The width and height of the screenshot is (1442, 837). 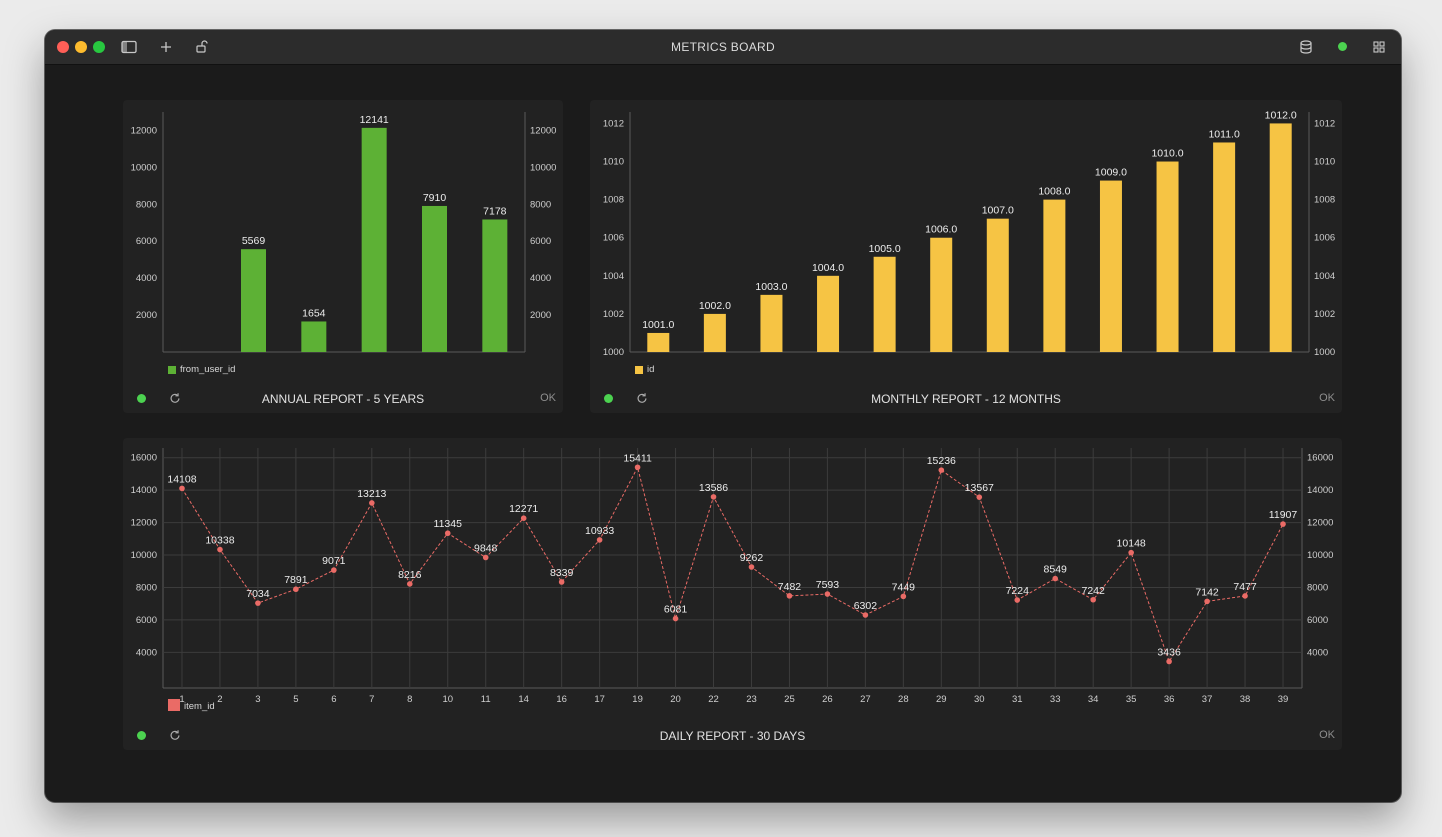 What do you see at coordinates (172, 370) in the screenshot?
I see `annual-legend-swatch` at bounding box center [172, 370].